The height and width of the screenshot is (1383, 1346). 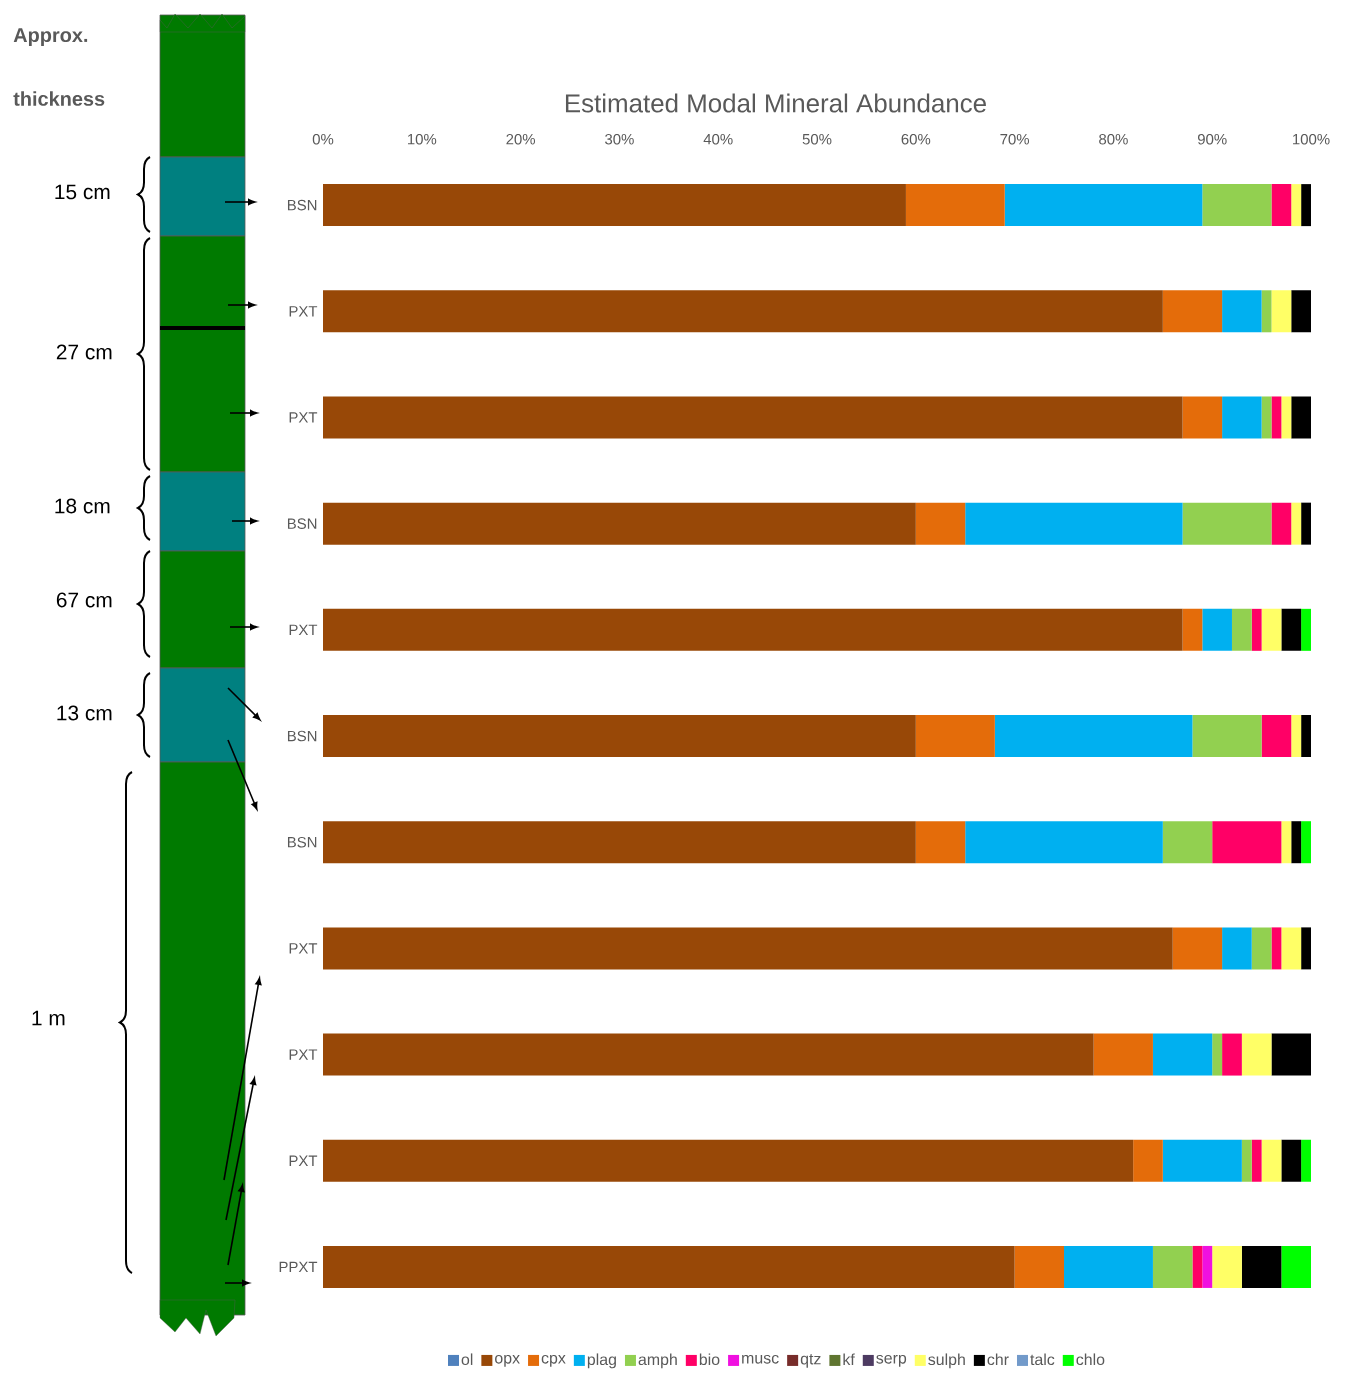 What do you see at coordinates (1113, 139) in the screenshot?
I see `x-tick-label: 80%` at bounding box center [1113, 139].